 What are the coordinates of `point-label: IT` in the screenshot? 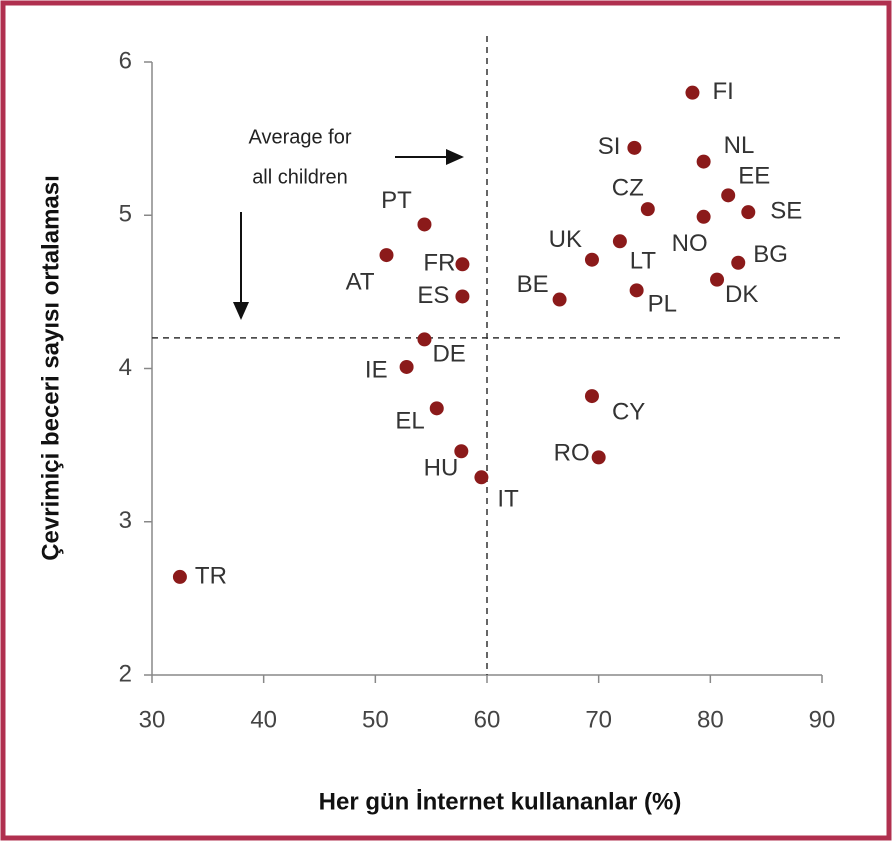 It's located at (508, 499).